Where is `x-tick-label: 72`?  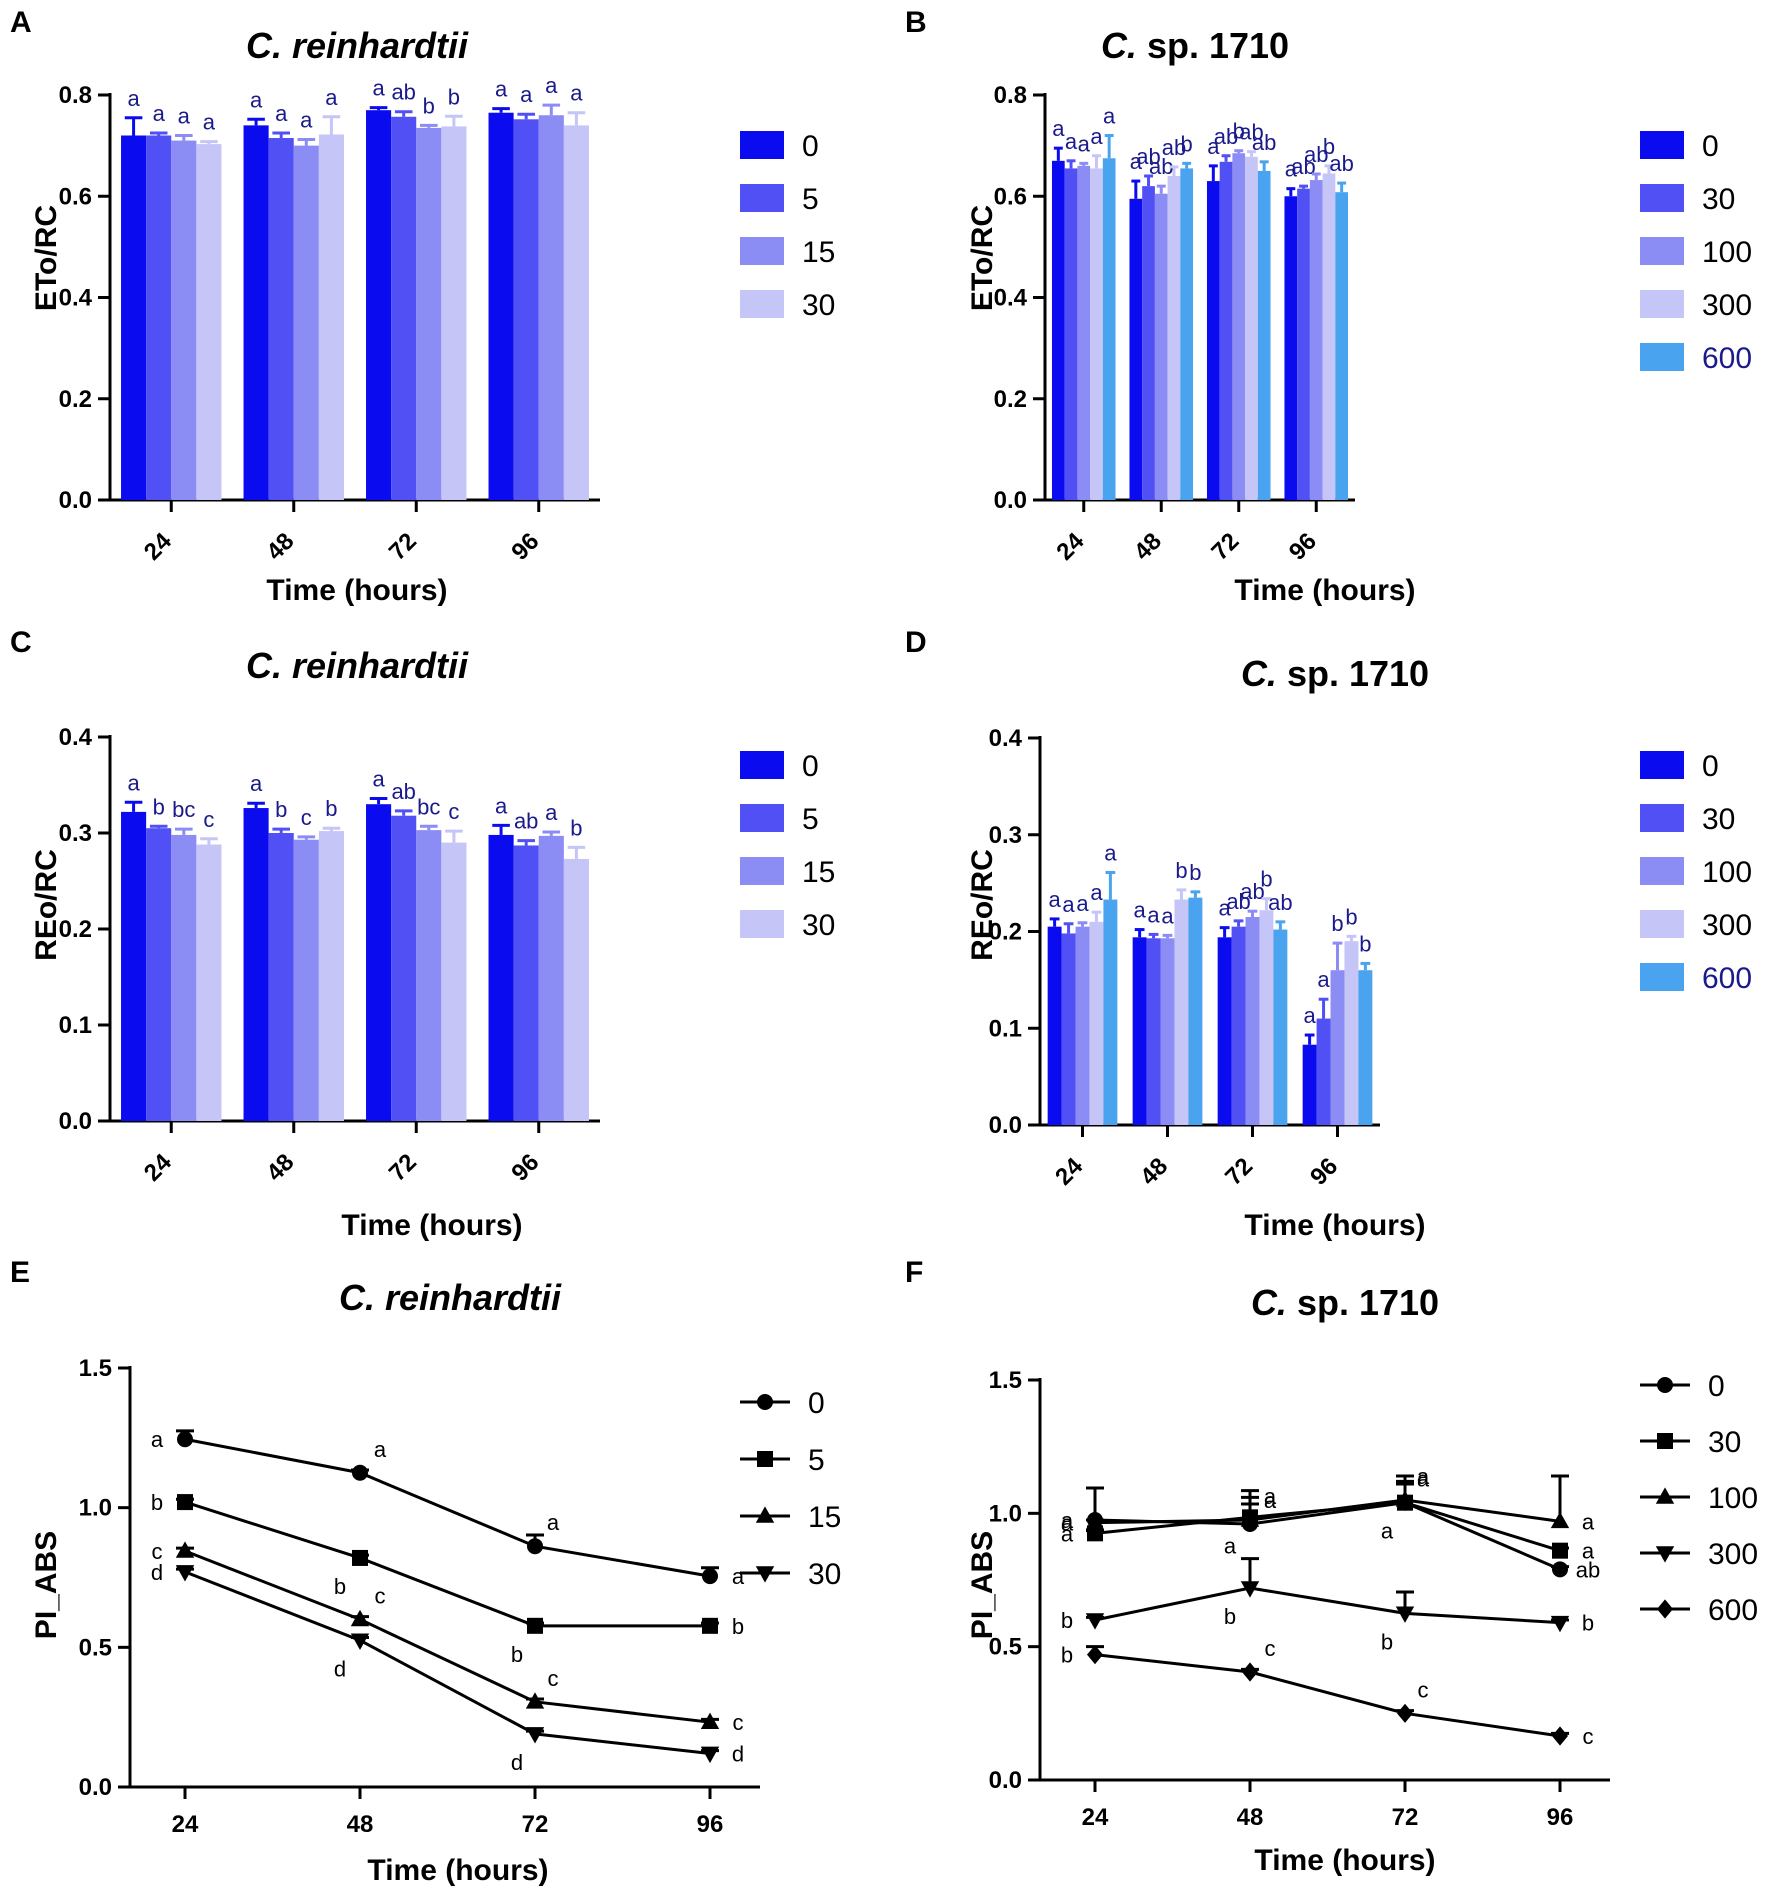
x-tick-label: 72 is located at coordinates (535, 1824).